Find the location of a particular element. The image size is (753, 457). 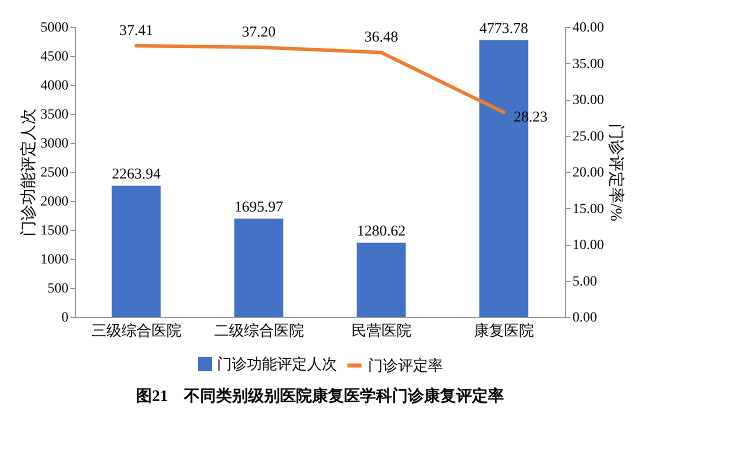

x-tick-label: 三级综合医院 is located at coordinates (136, 331).